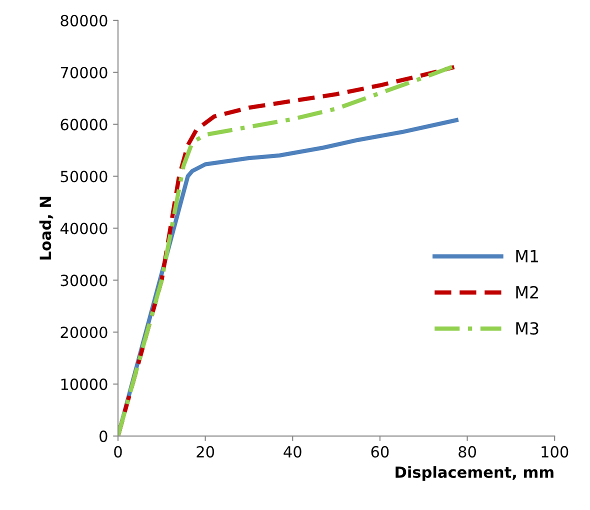 This screenshot has width=590, height=510. I want to click on y-axis-title: Load, N, so click(46, 228).